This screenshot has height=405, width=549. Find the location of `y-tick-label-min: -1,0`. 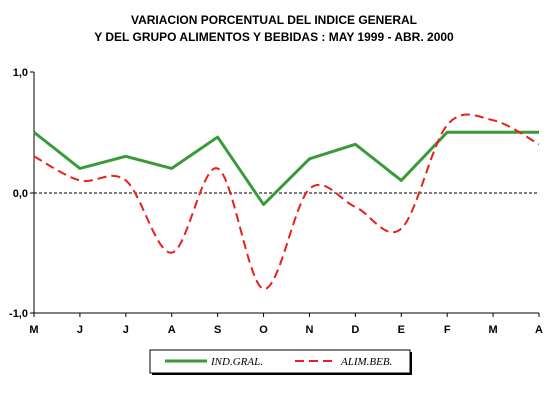

y-tick-label-min: -1,0 is located at coordinates (18, 314).